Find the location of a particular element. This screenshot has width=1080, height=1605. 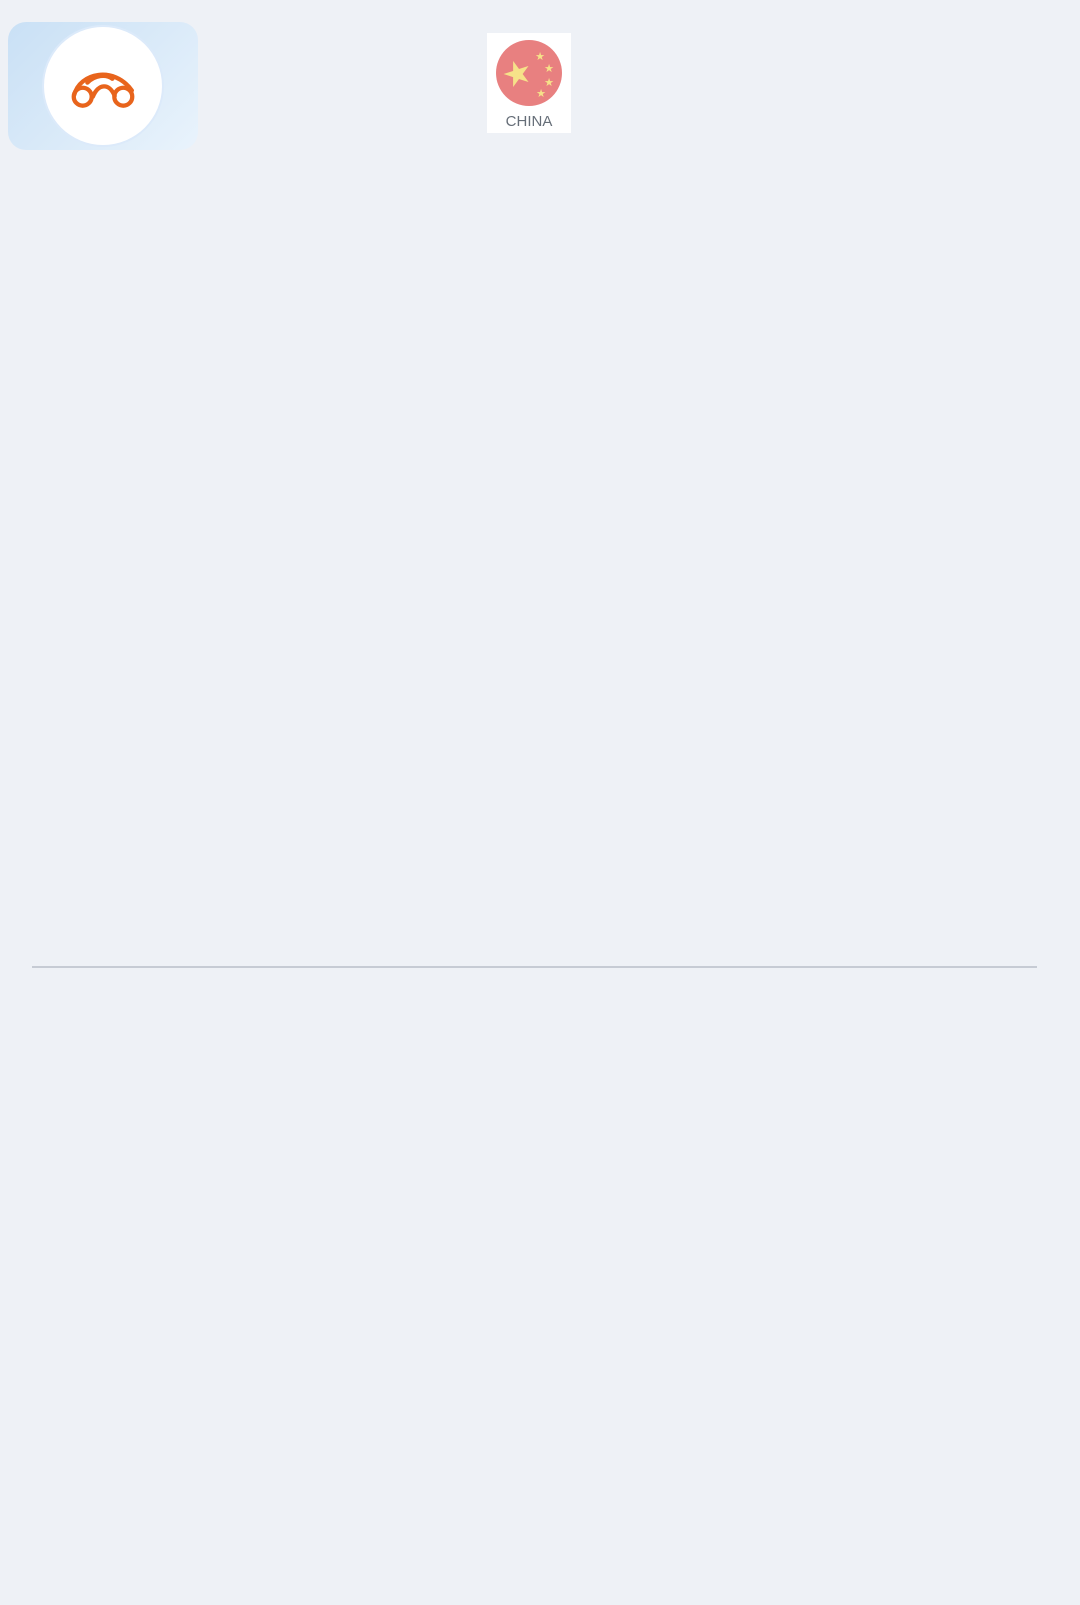

data-table is located at coordinates (534, 967).